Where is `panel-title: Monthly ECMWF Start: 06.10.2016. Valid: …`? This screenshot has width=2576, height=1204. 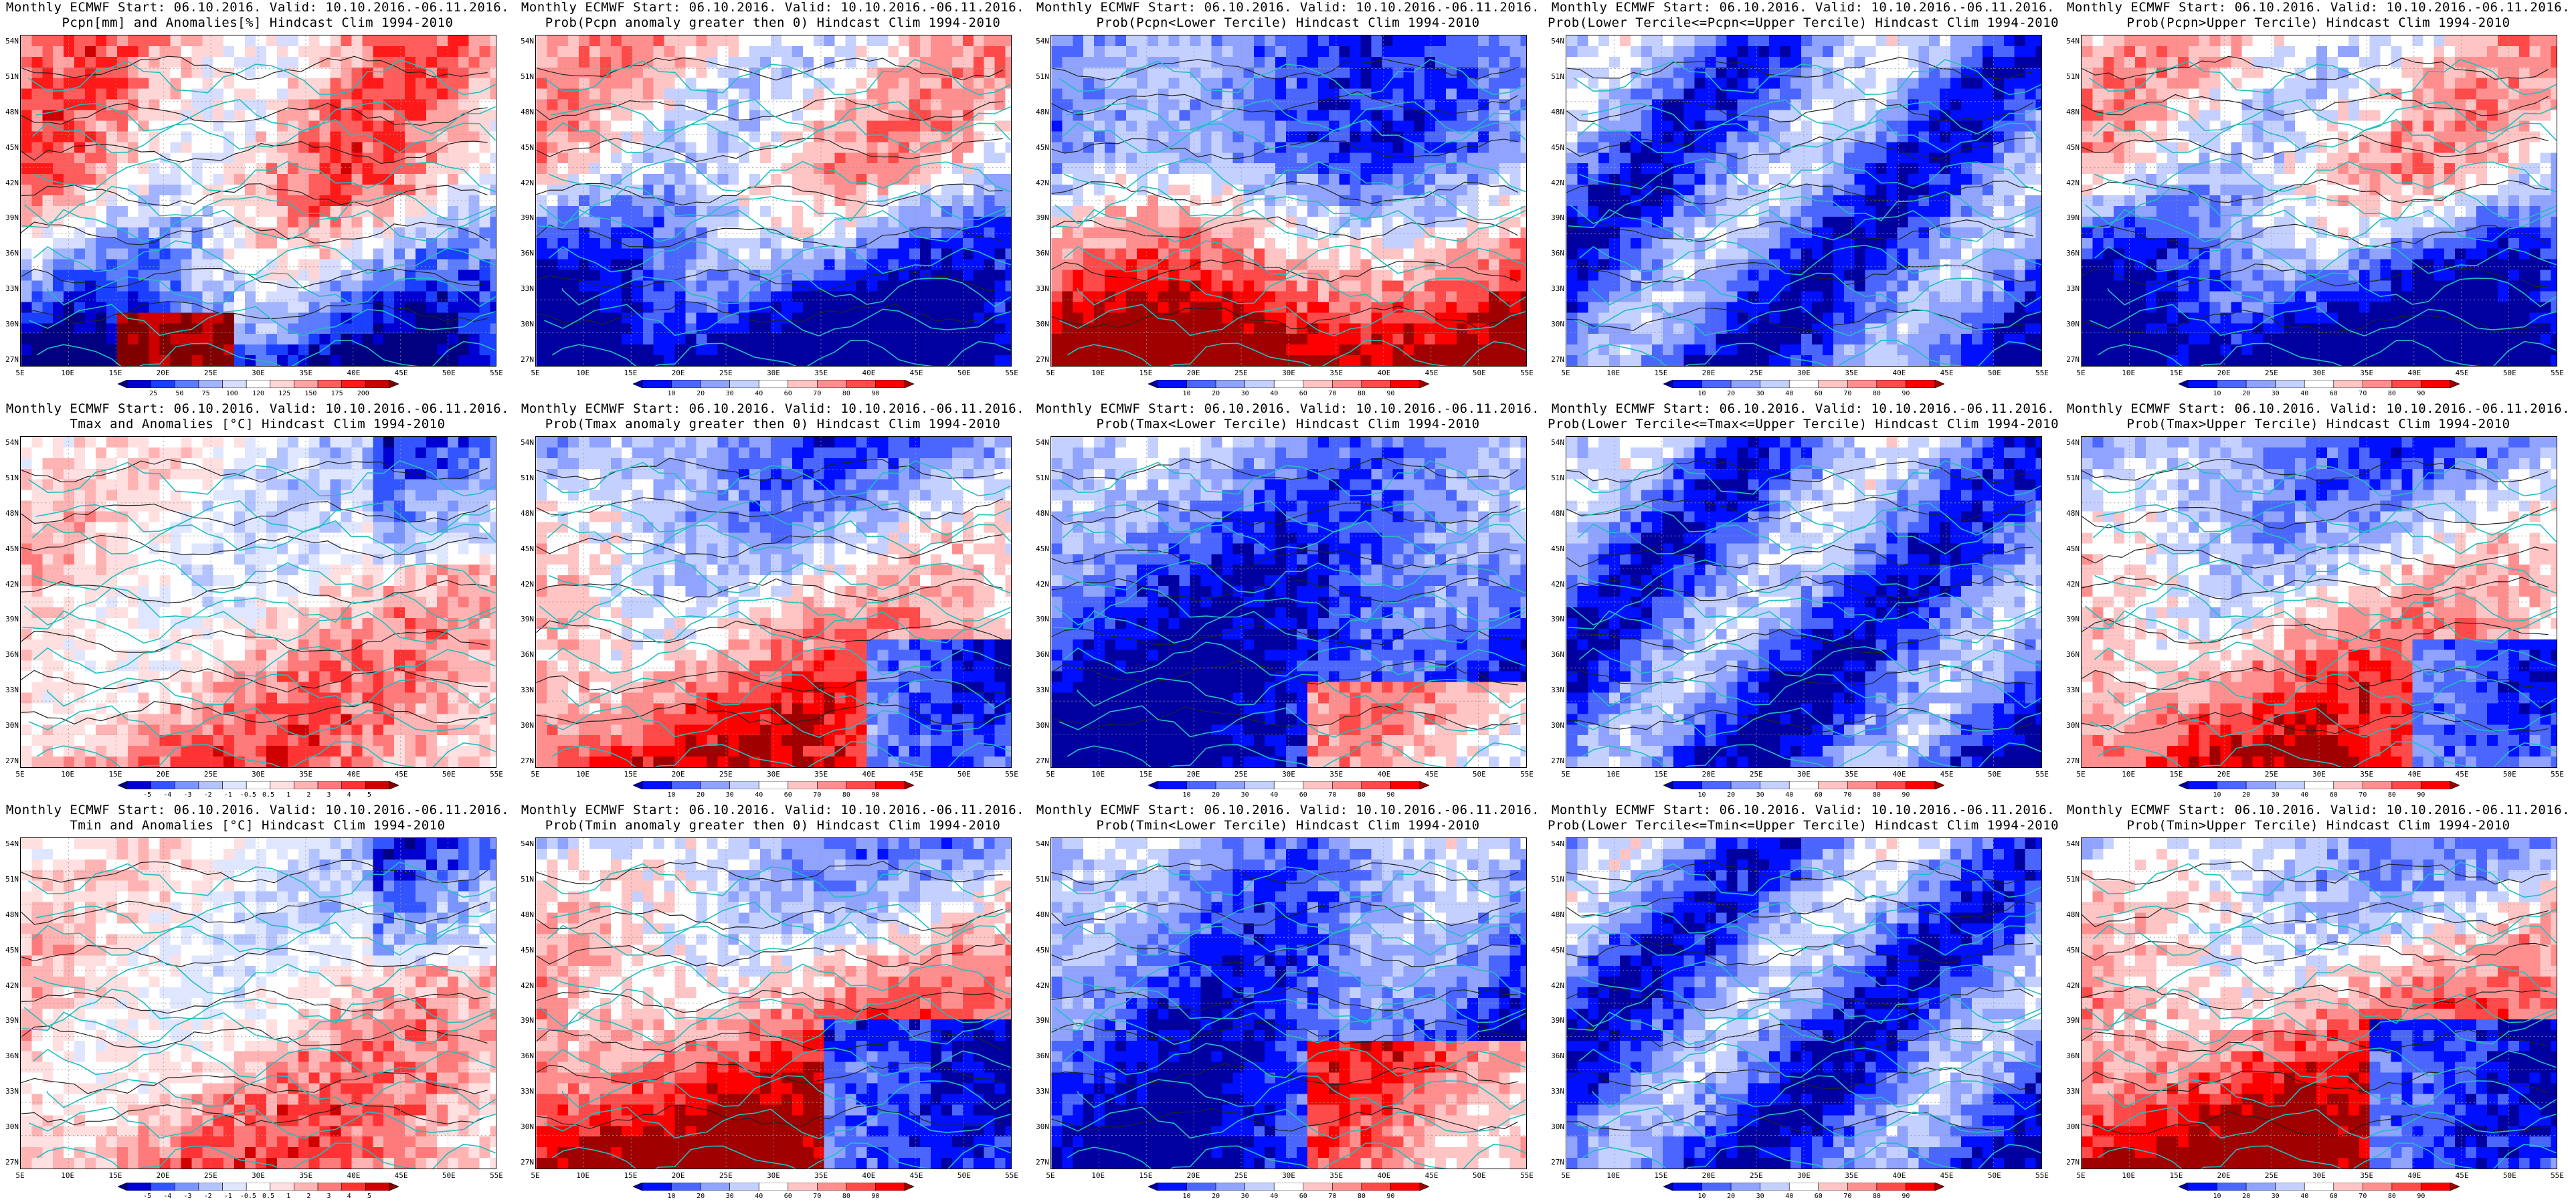 panel-title: Monthly ECMWF Start: 06.10.2016. Valid: … is located at coordinates (1803, 17).